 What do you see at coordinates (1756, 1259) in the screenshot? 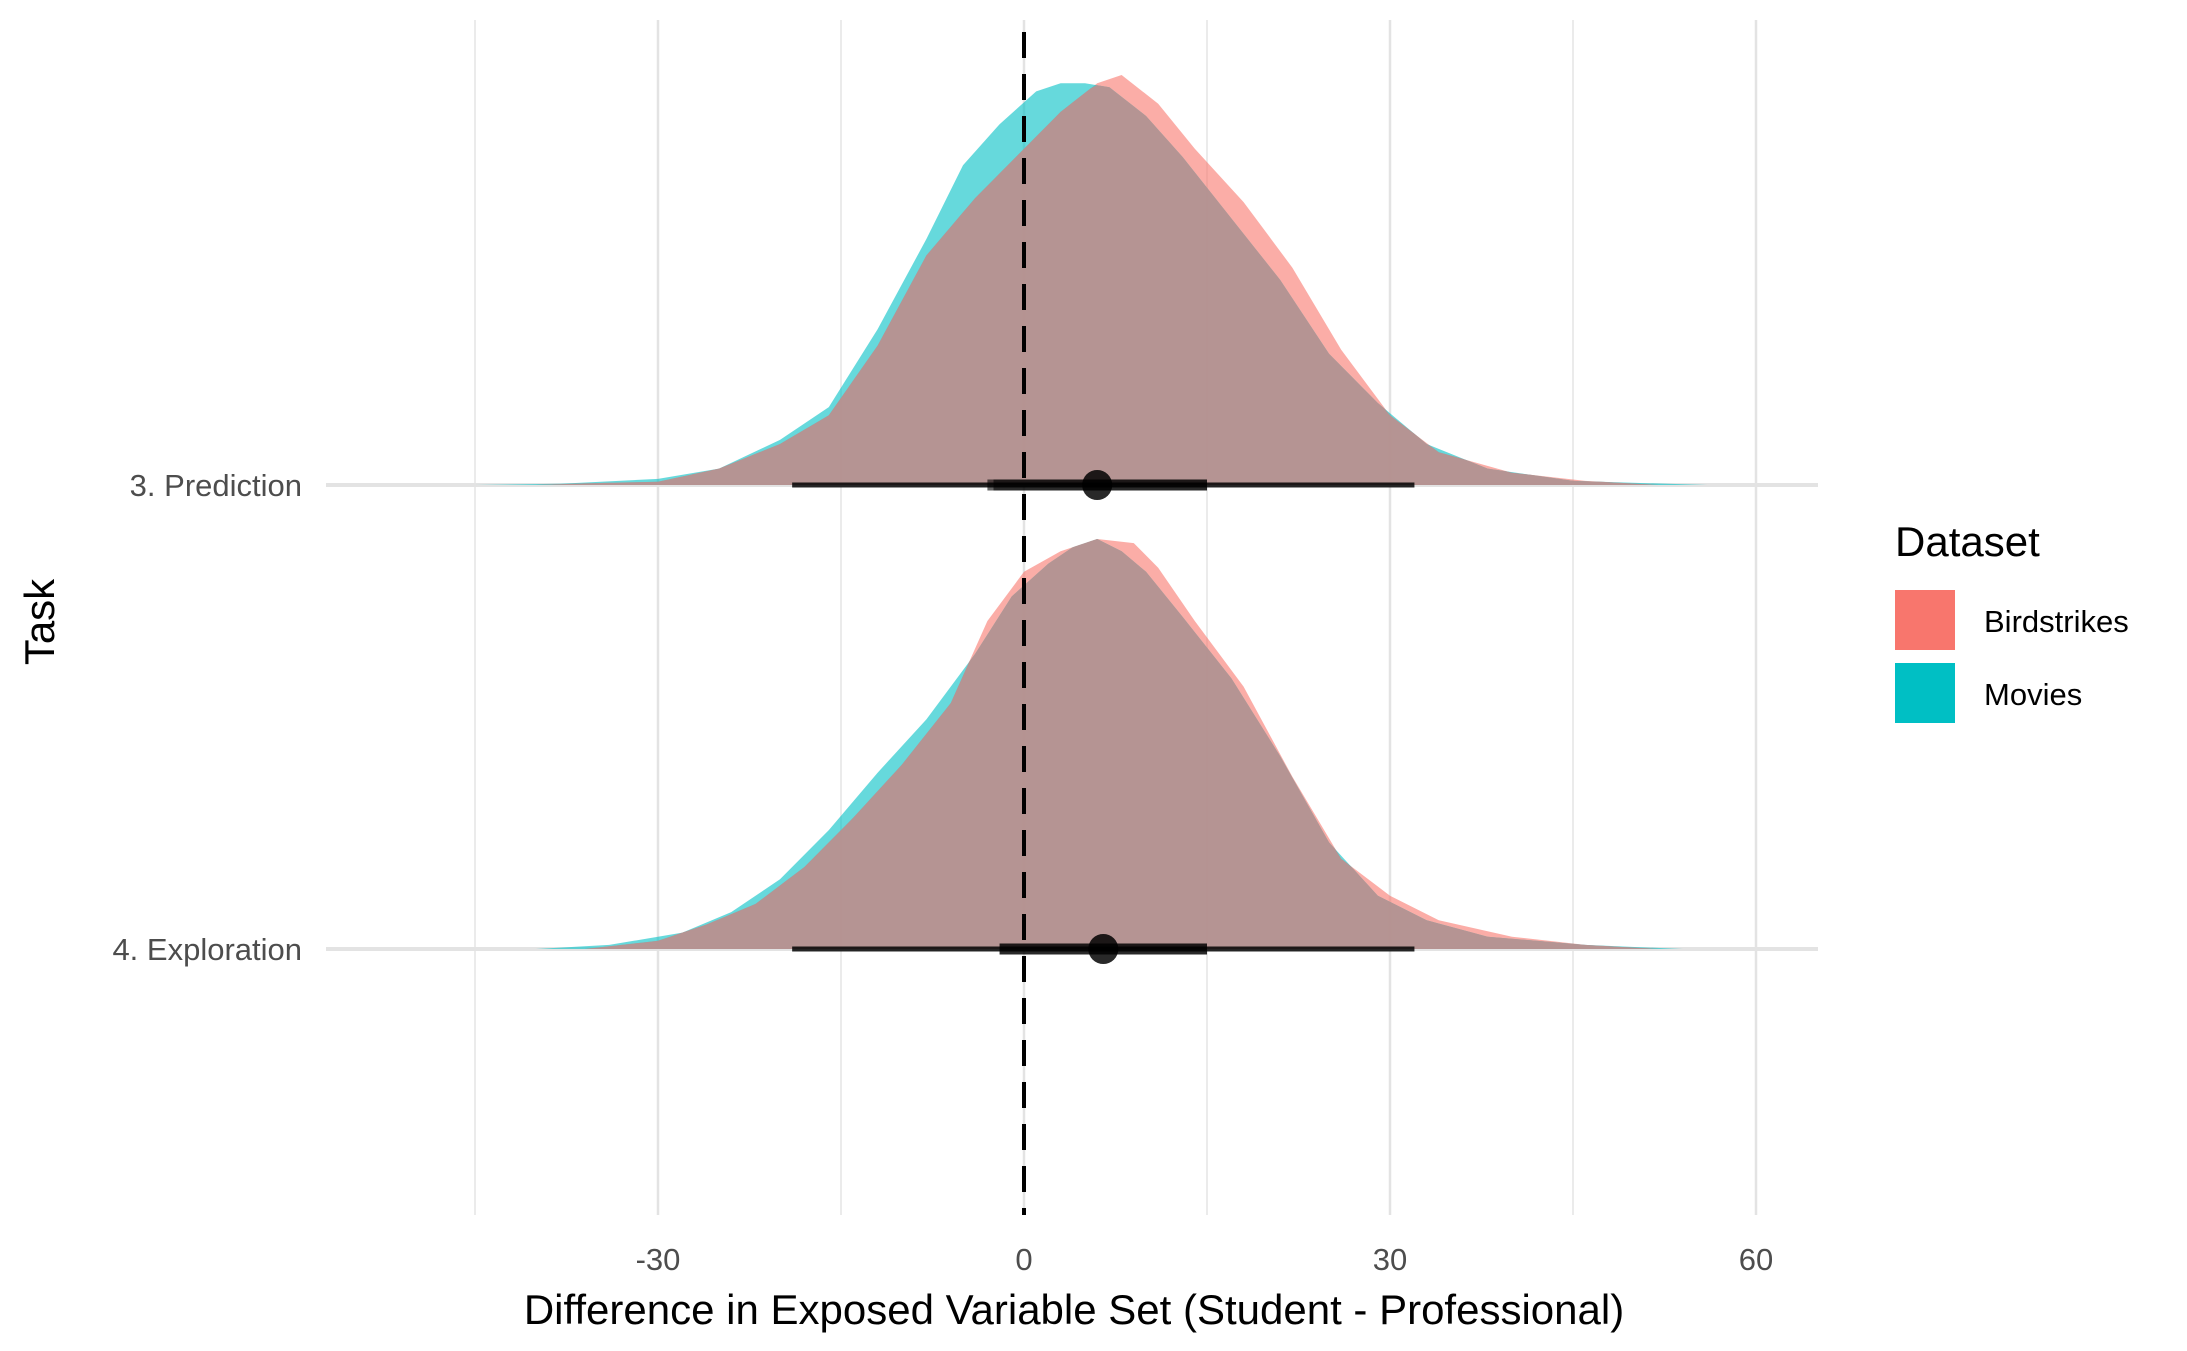
I see `x-tick-label-60: 60` at bounding box center [1756, 1259].